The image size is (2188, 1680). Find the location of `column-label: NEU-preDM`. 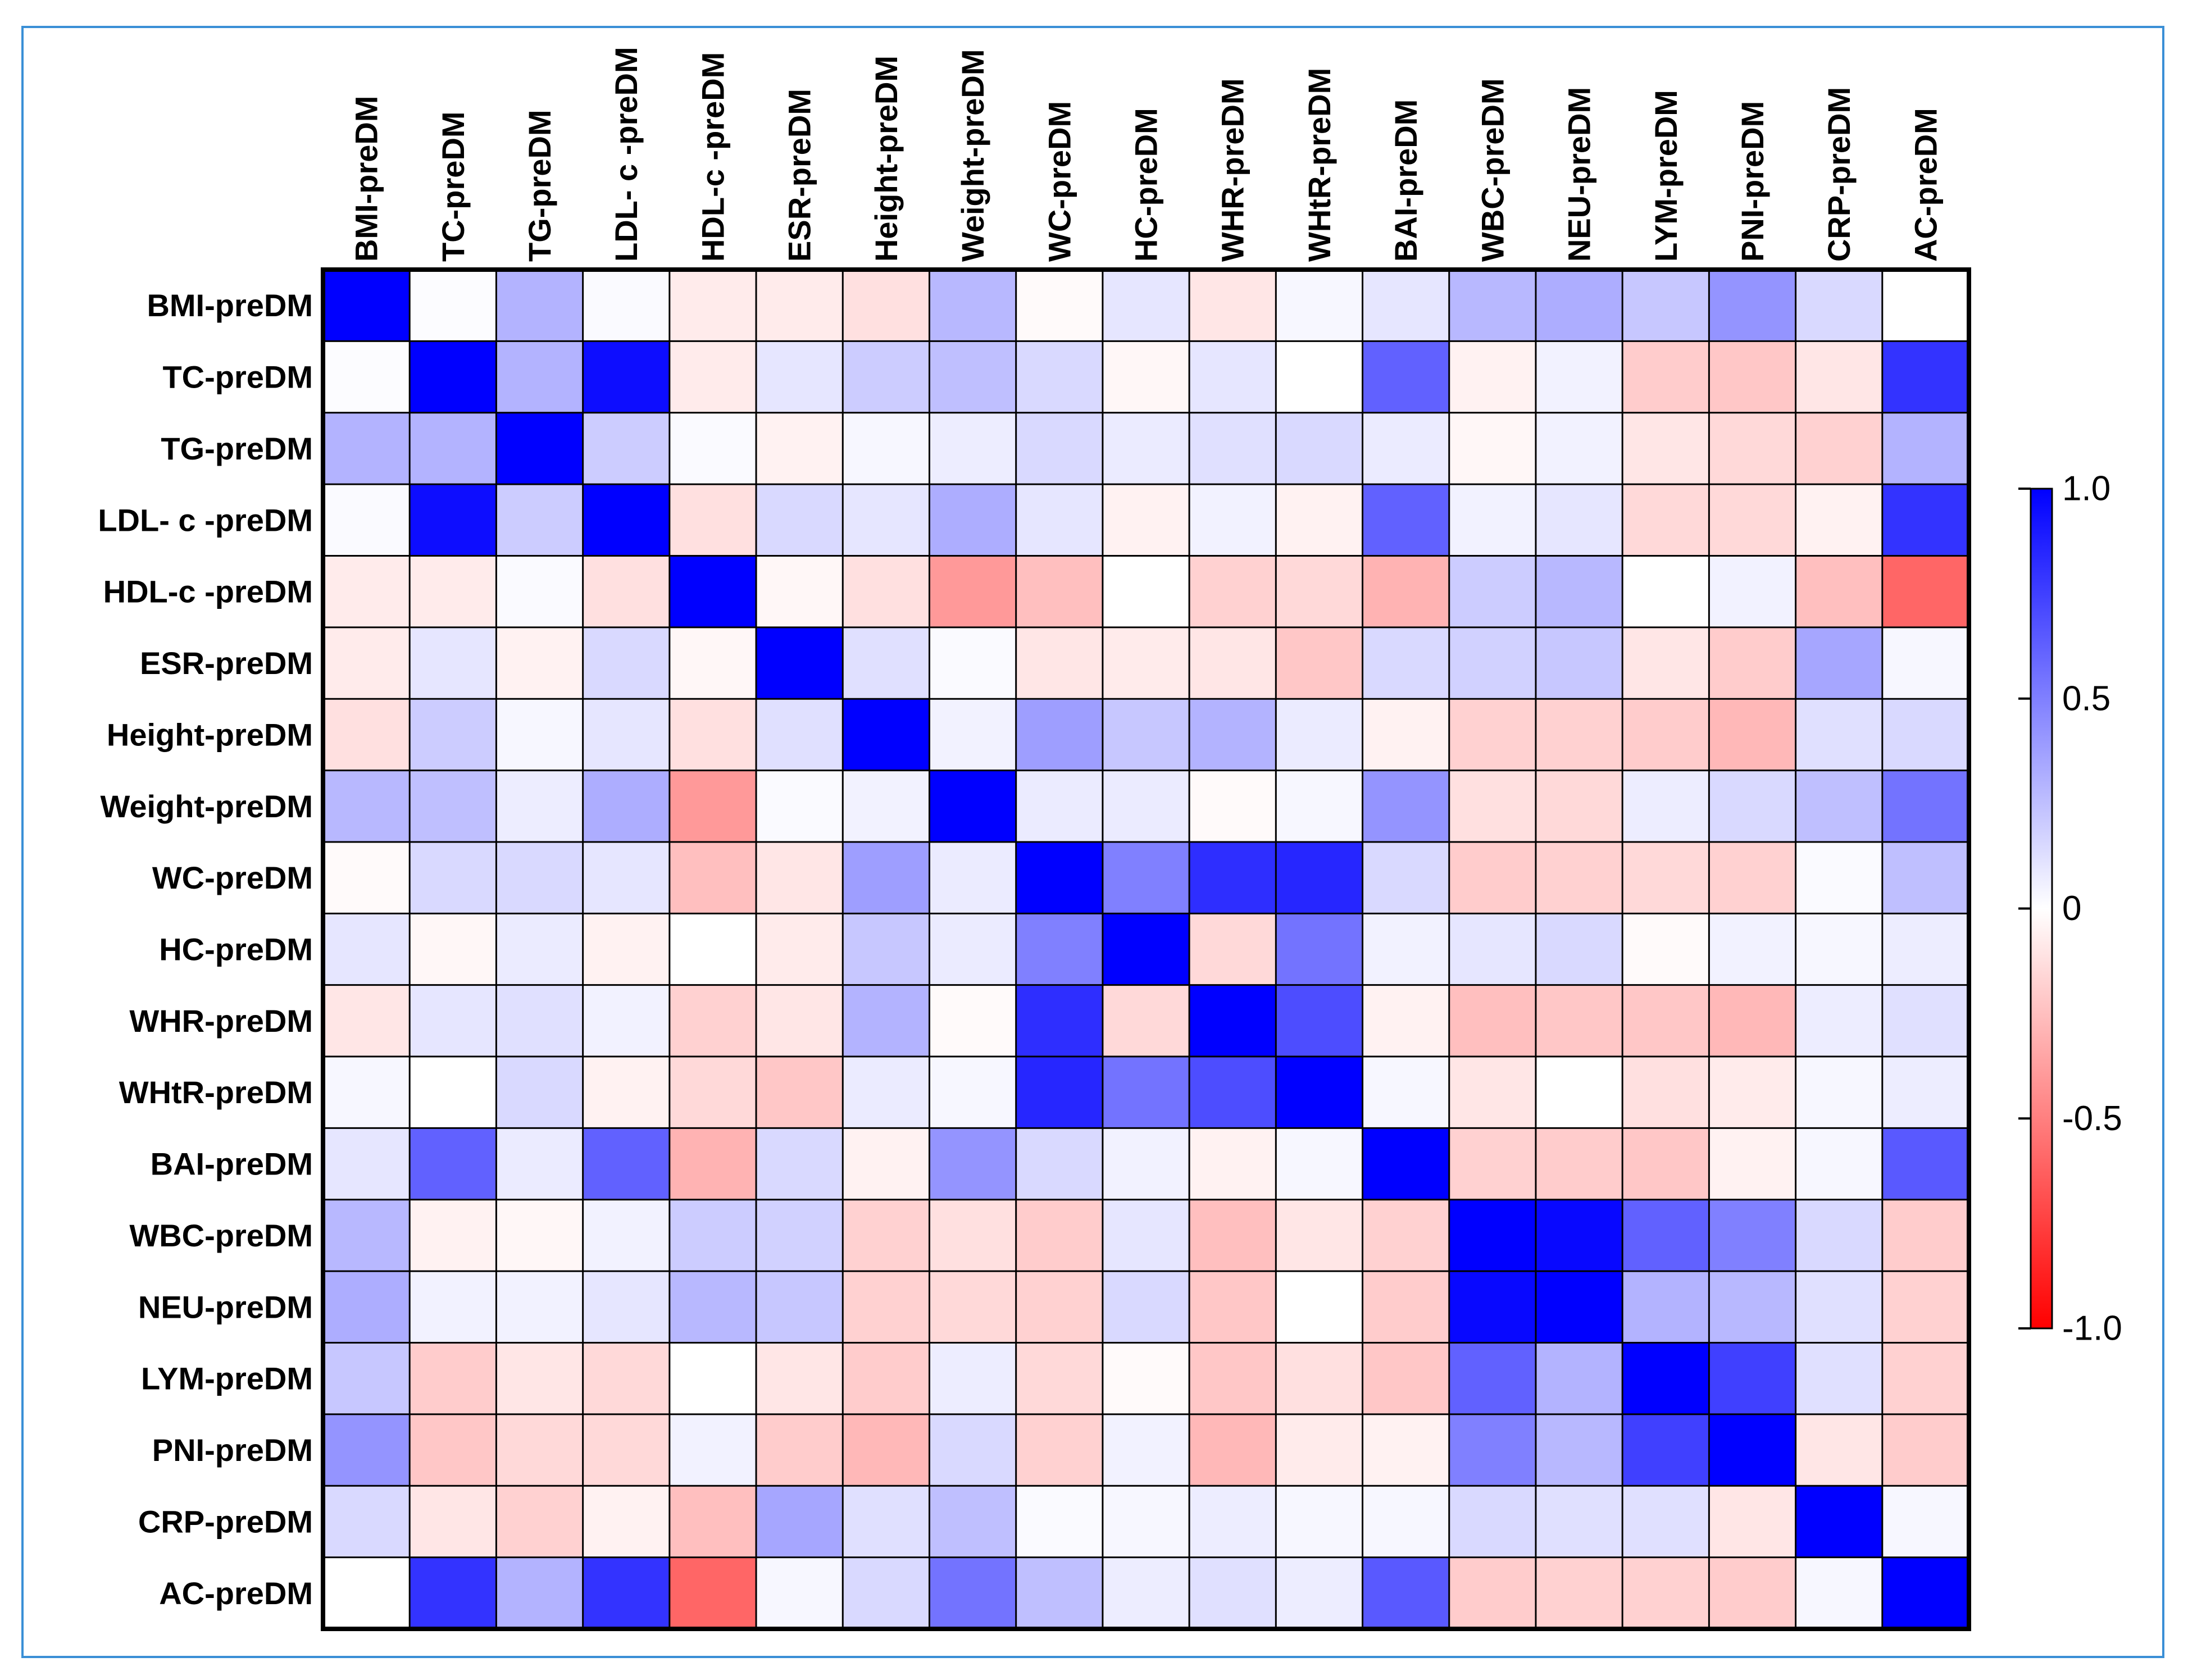

column-label: NEU-preDM is located at coordinates (1579, 174).